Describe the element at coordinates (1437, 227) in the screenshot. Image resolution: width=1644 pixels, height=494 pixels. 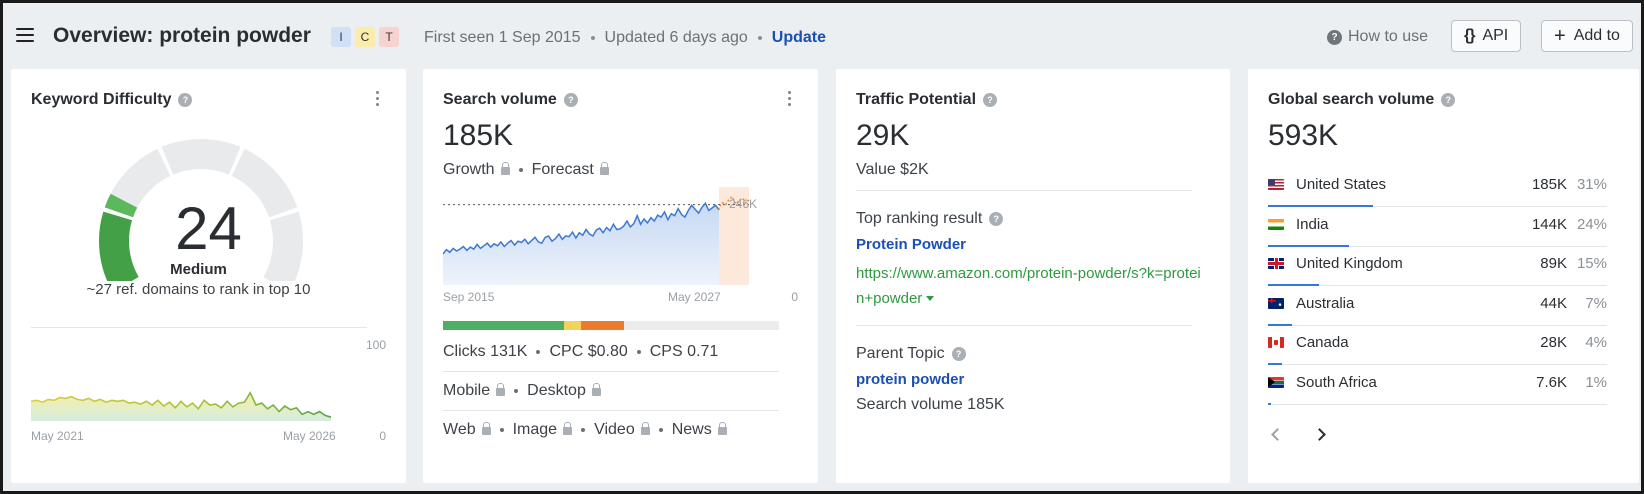
I see `country-row-in: India 144K 24%` at that location.